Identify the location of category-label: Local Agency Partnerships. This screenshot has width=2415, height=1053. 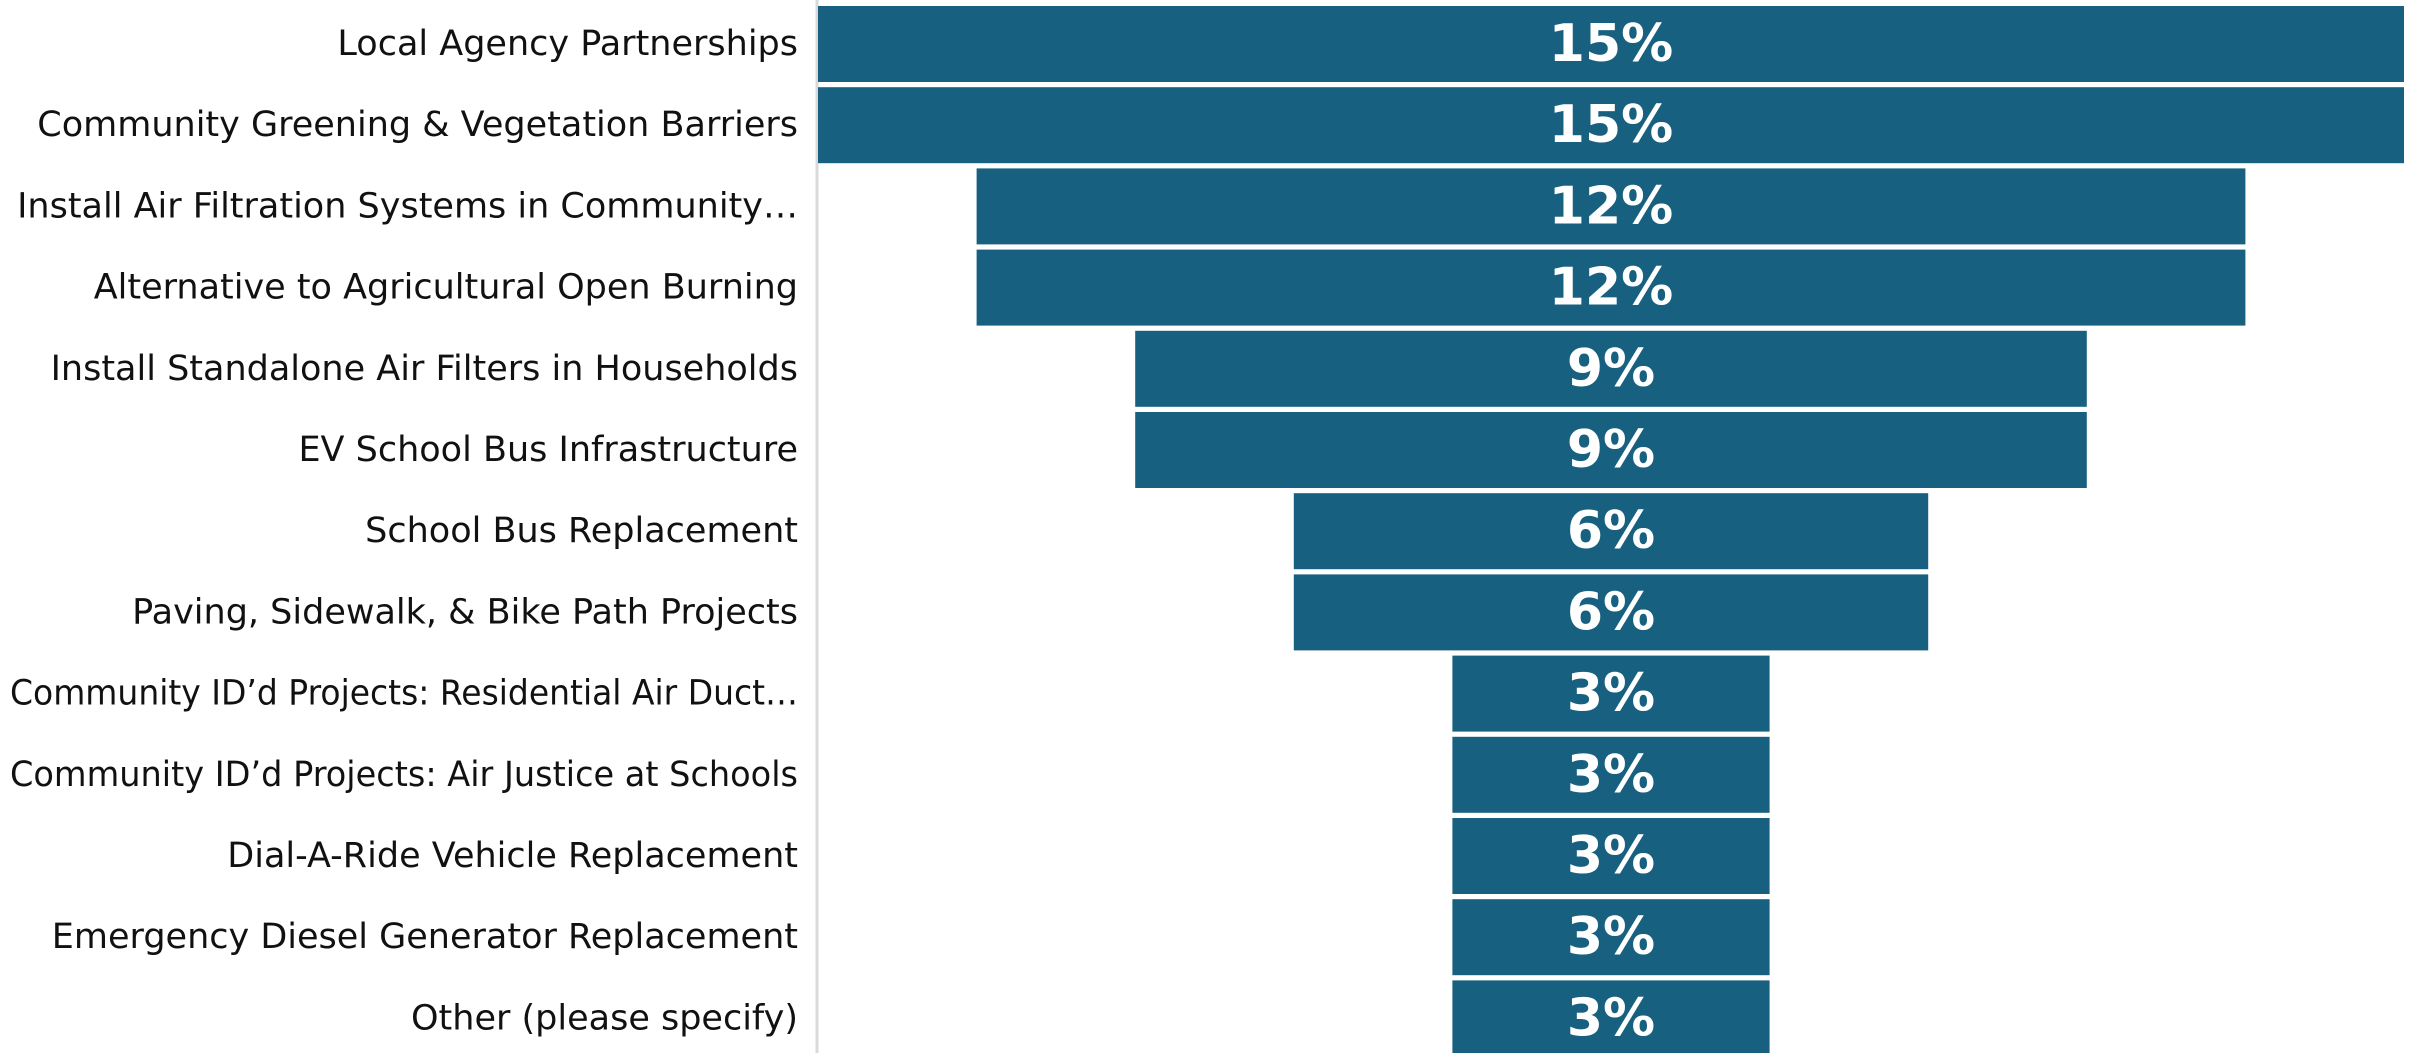
(567, 44).